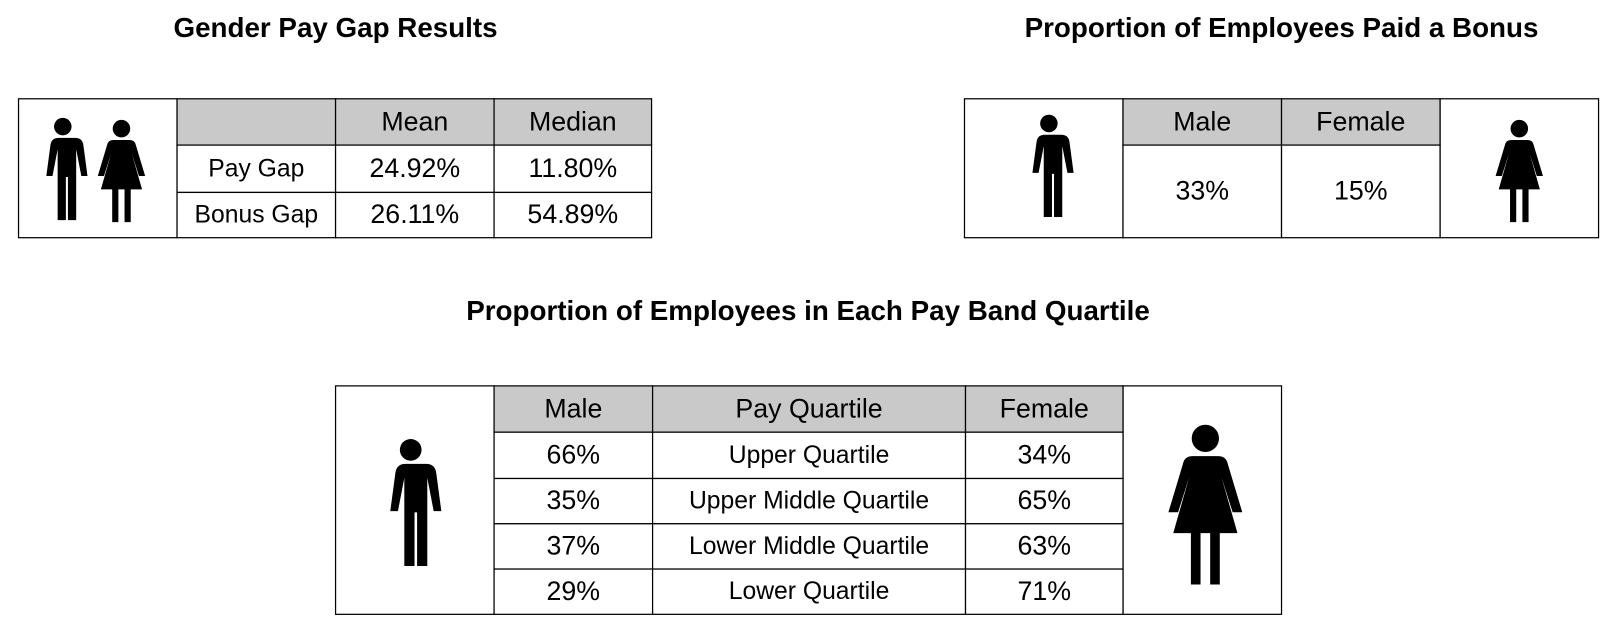 This screenshot has width=1614, height=638. I want to click on value-cell: 29%, so click(574, 591).